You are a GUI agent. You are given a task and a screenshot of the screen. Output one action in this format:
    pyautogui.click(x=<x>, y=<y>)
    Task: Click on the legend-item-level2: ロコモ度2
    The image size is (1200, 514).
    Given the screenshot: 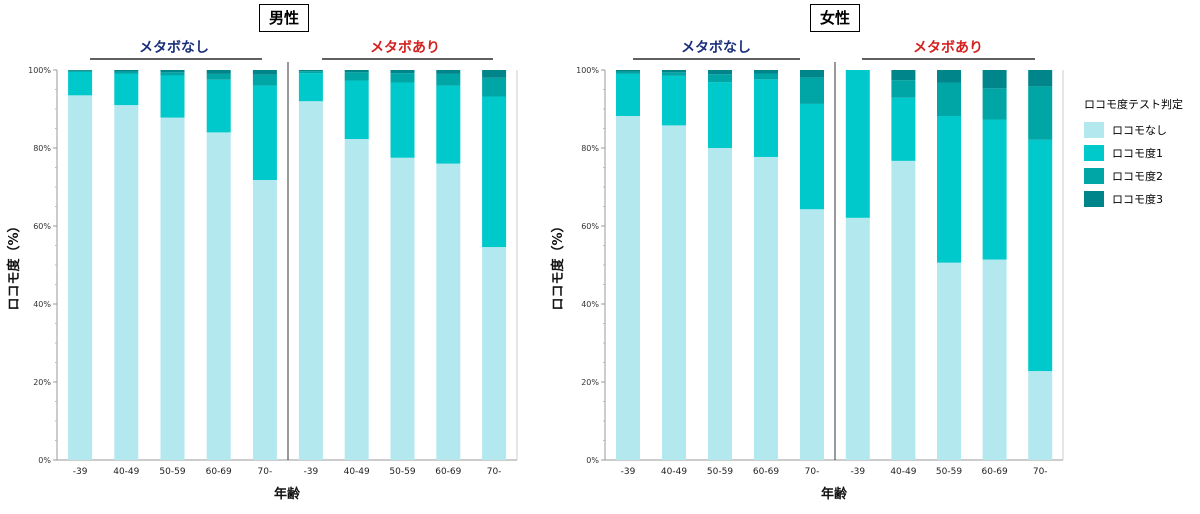 What is the action you would take?
    pyautogui.click(x=1133, y=175)
    